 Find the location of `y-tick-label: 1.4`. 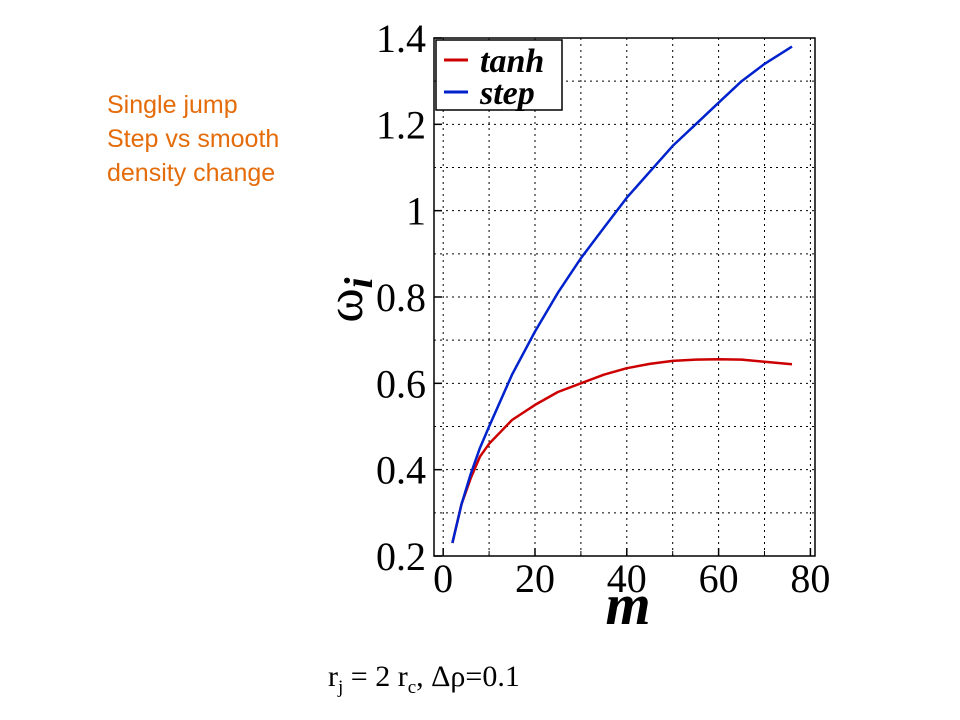

y-tick-label: 1.4 is located at coordinates (401, 38).